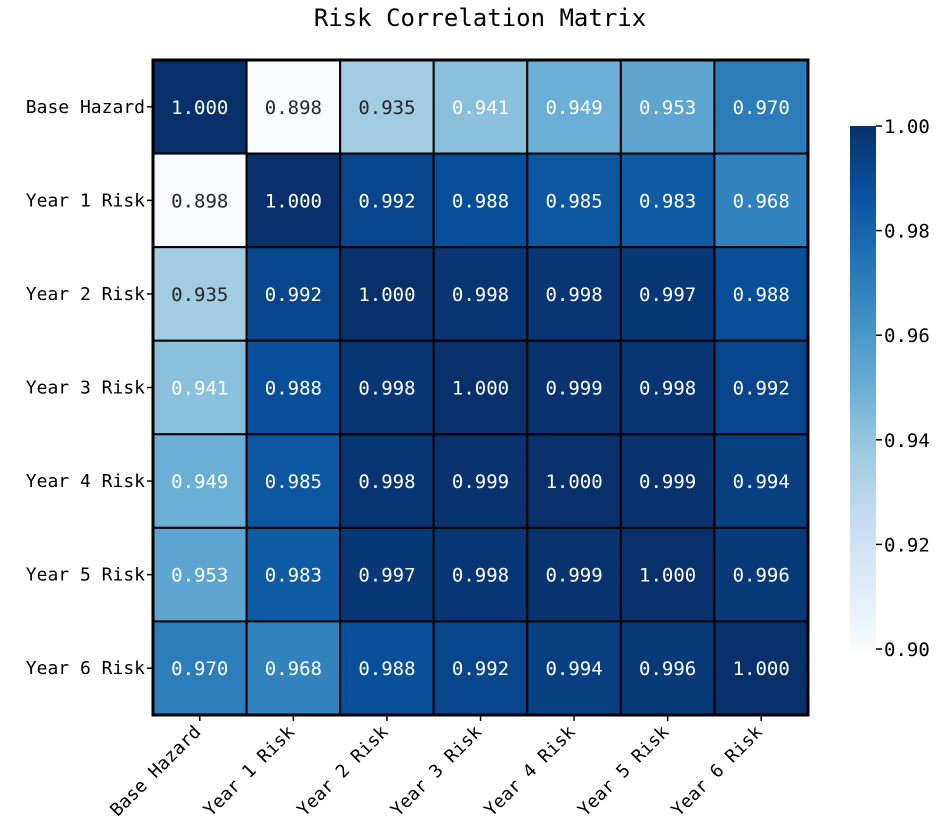 This screenshot has width=947, height=840. Describe the element at coordinates (907, 127) in the screenshot. I see `colorbar-tick-label: 1.00` at that location.